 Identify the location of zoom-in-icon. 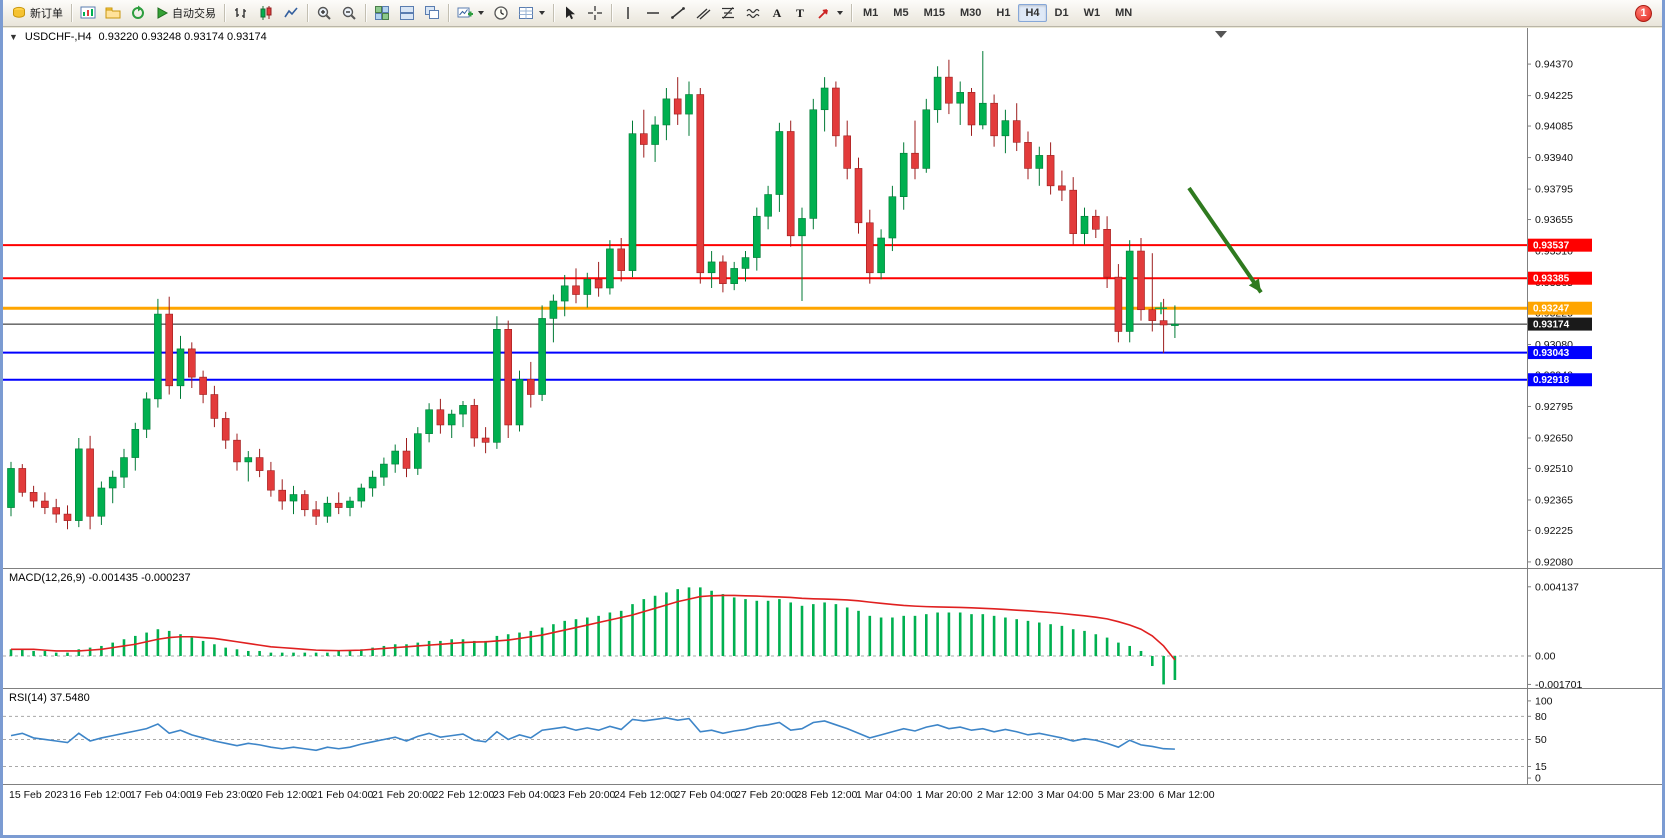
(324, 13).